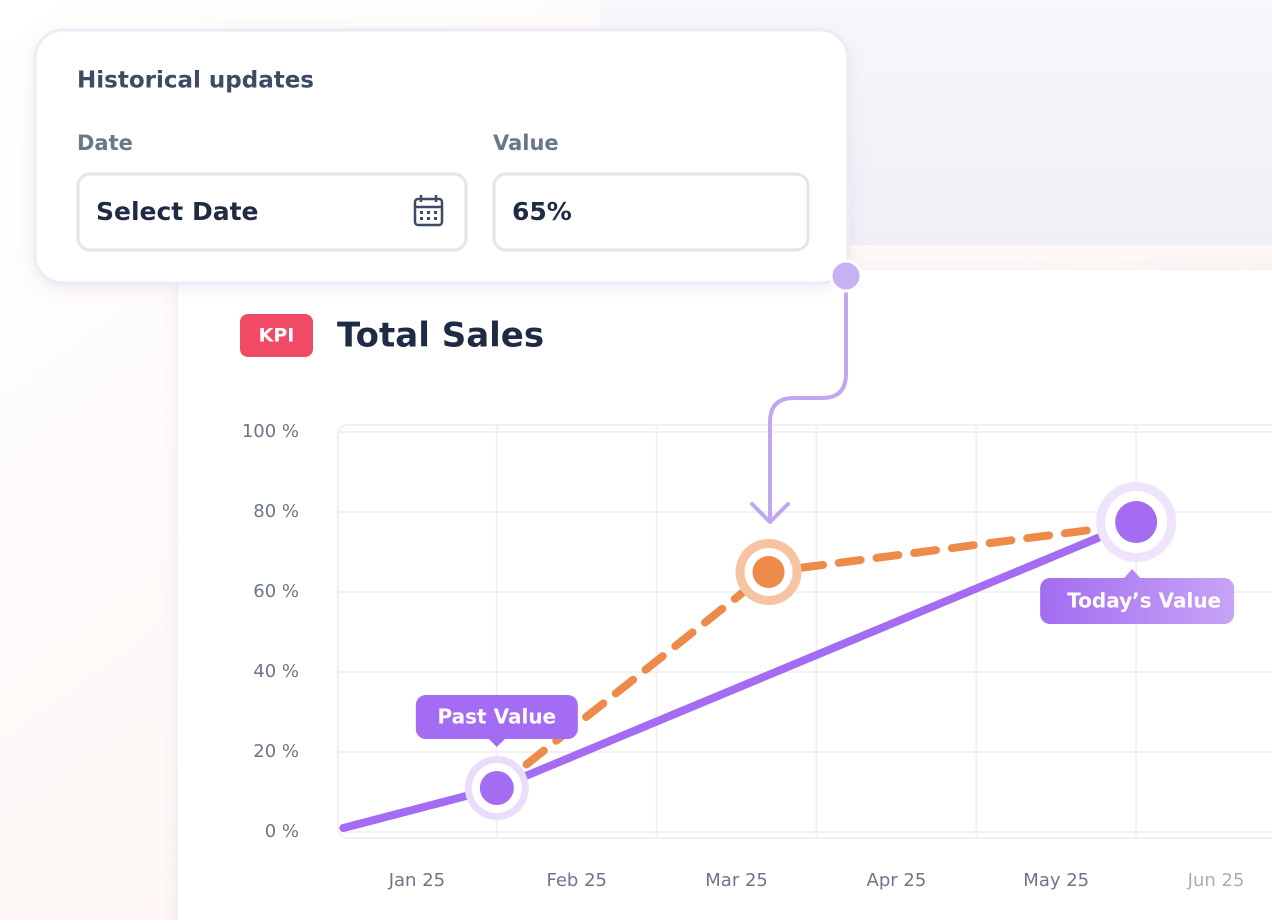 Image resolution: width=1272 pixels, height=924 pixels. What do you see at coordinates (416, 880) in the screenshot?
I see `x-tick-label: Jan 25` at bounding box center [416, 880].